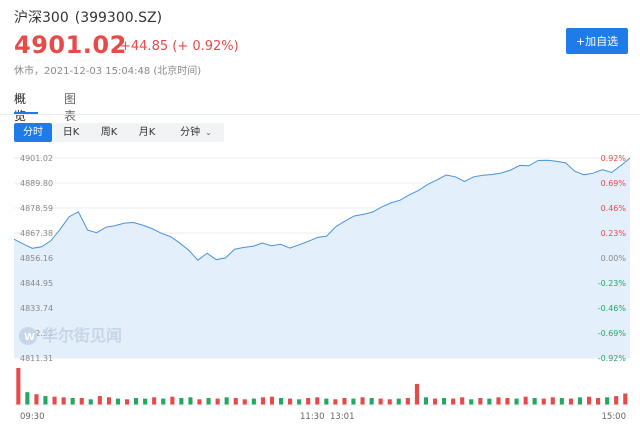 This screenshot has width=640, height=429. Describe the element at coordinates (36, 283) in the screenshot. I see `price-tick-label: 4844.95` at that location.